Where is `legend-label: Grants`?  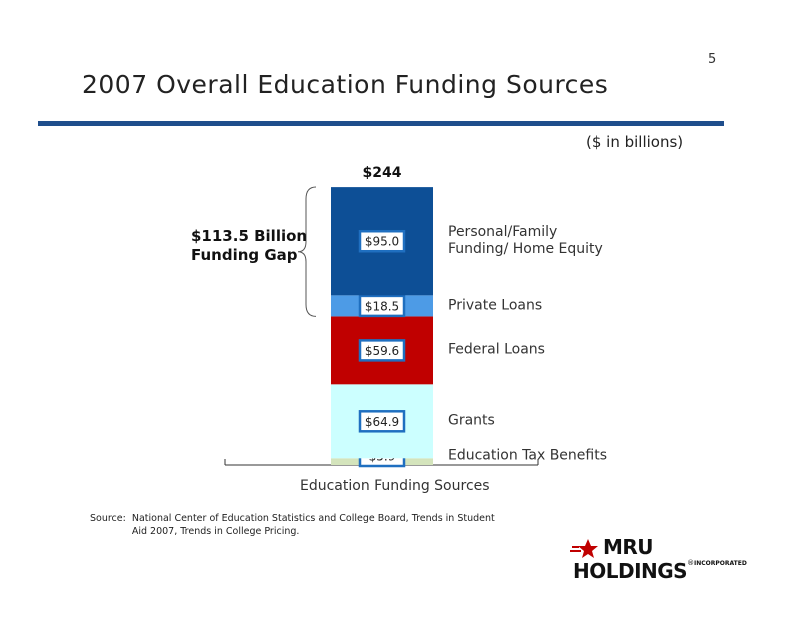
legend-label: Grants is located at coordinates (471, 420).